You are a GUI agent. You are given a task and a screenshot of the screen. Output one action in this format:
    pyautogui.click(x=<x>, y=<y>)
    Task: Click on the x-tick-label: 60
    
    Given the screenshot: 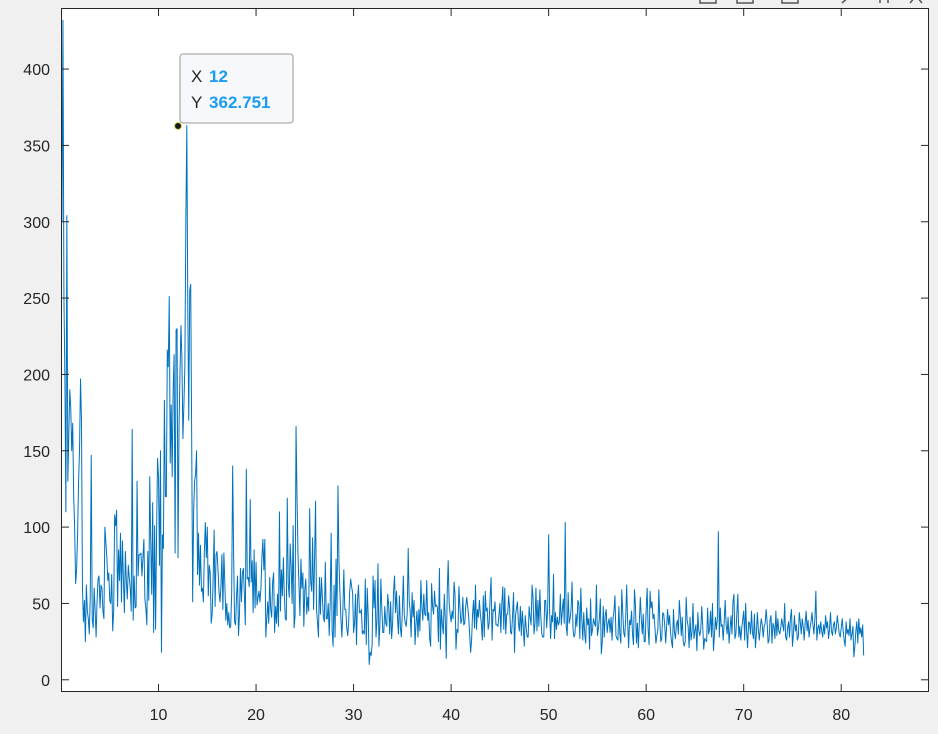 What is the action you would take?
    pyautogui.click(x=646, y=715)
    